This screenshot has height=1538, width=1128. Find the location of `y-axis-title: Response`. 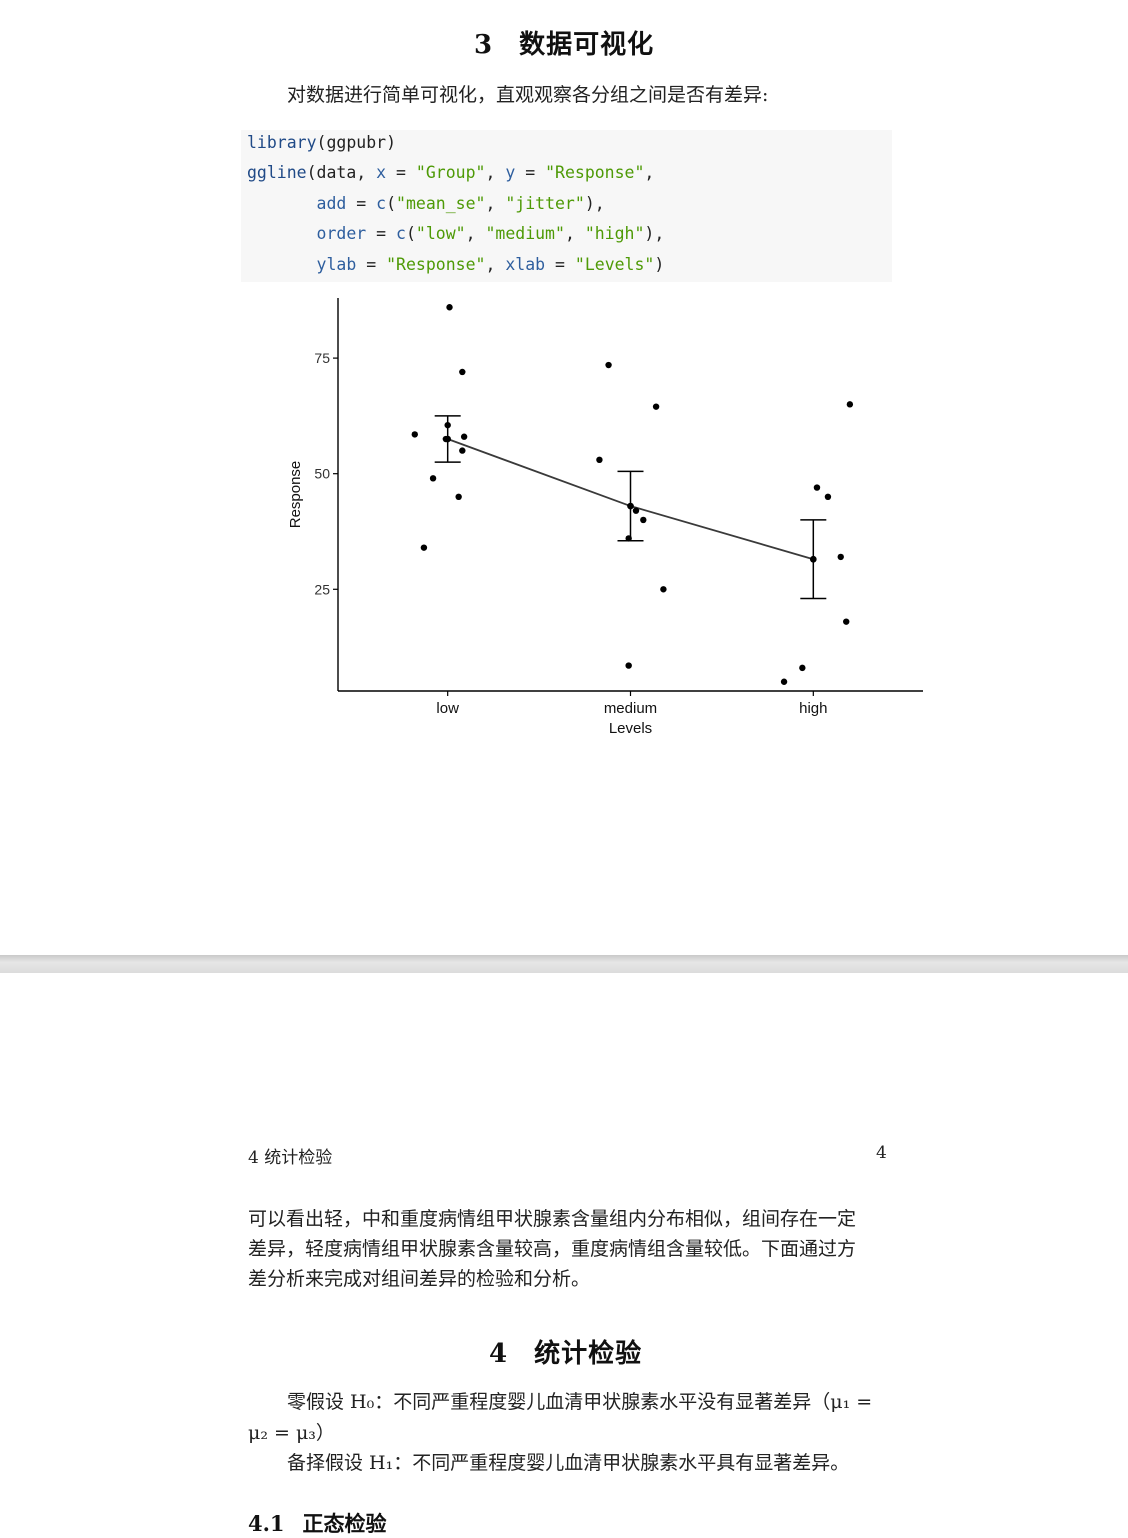

y-axis-title: Response is located at coordinates (295, 495).